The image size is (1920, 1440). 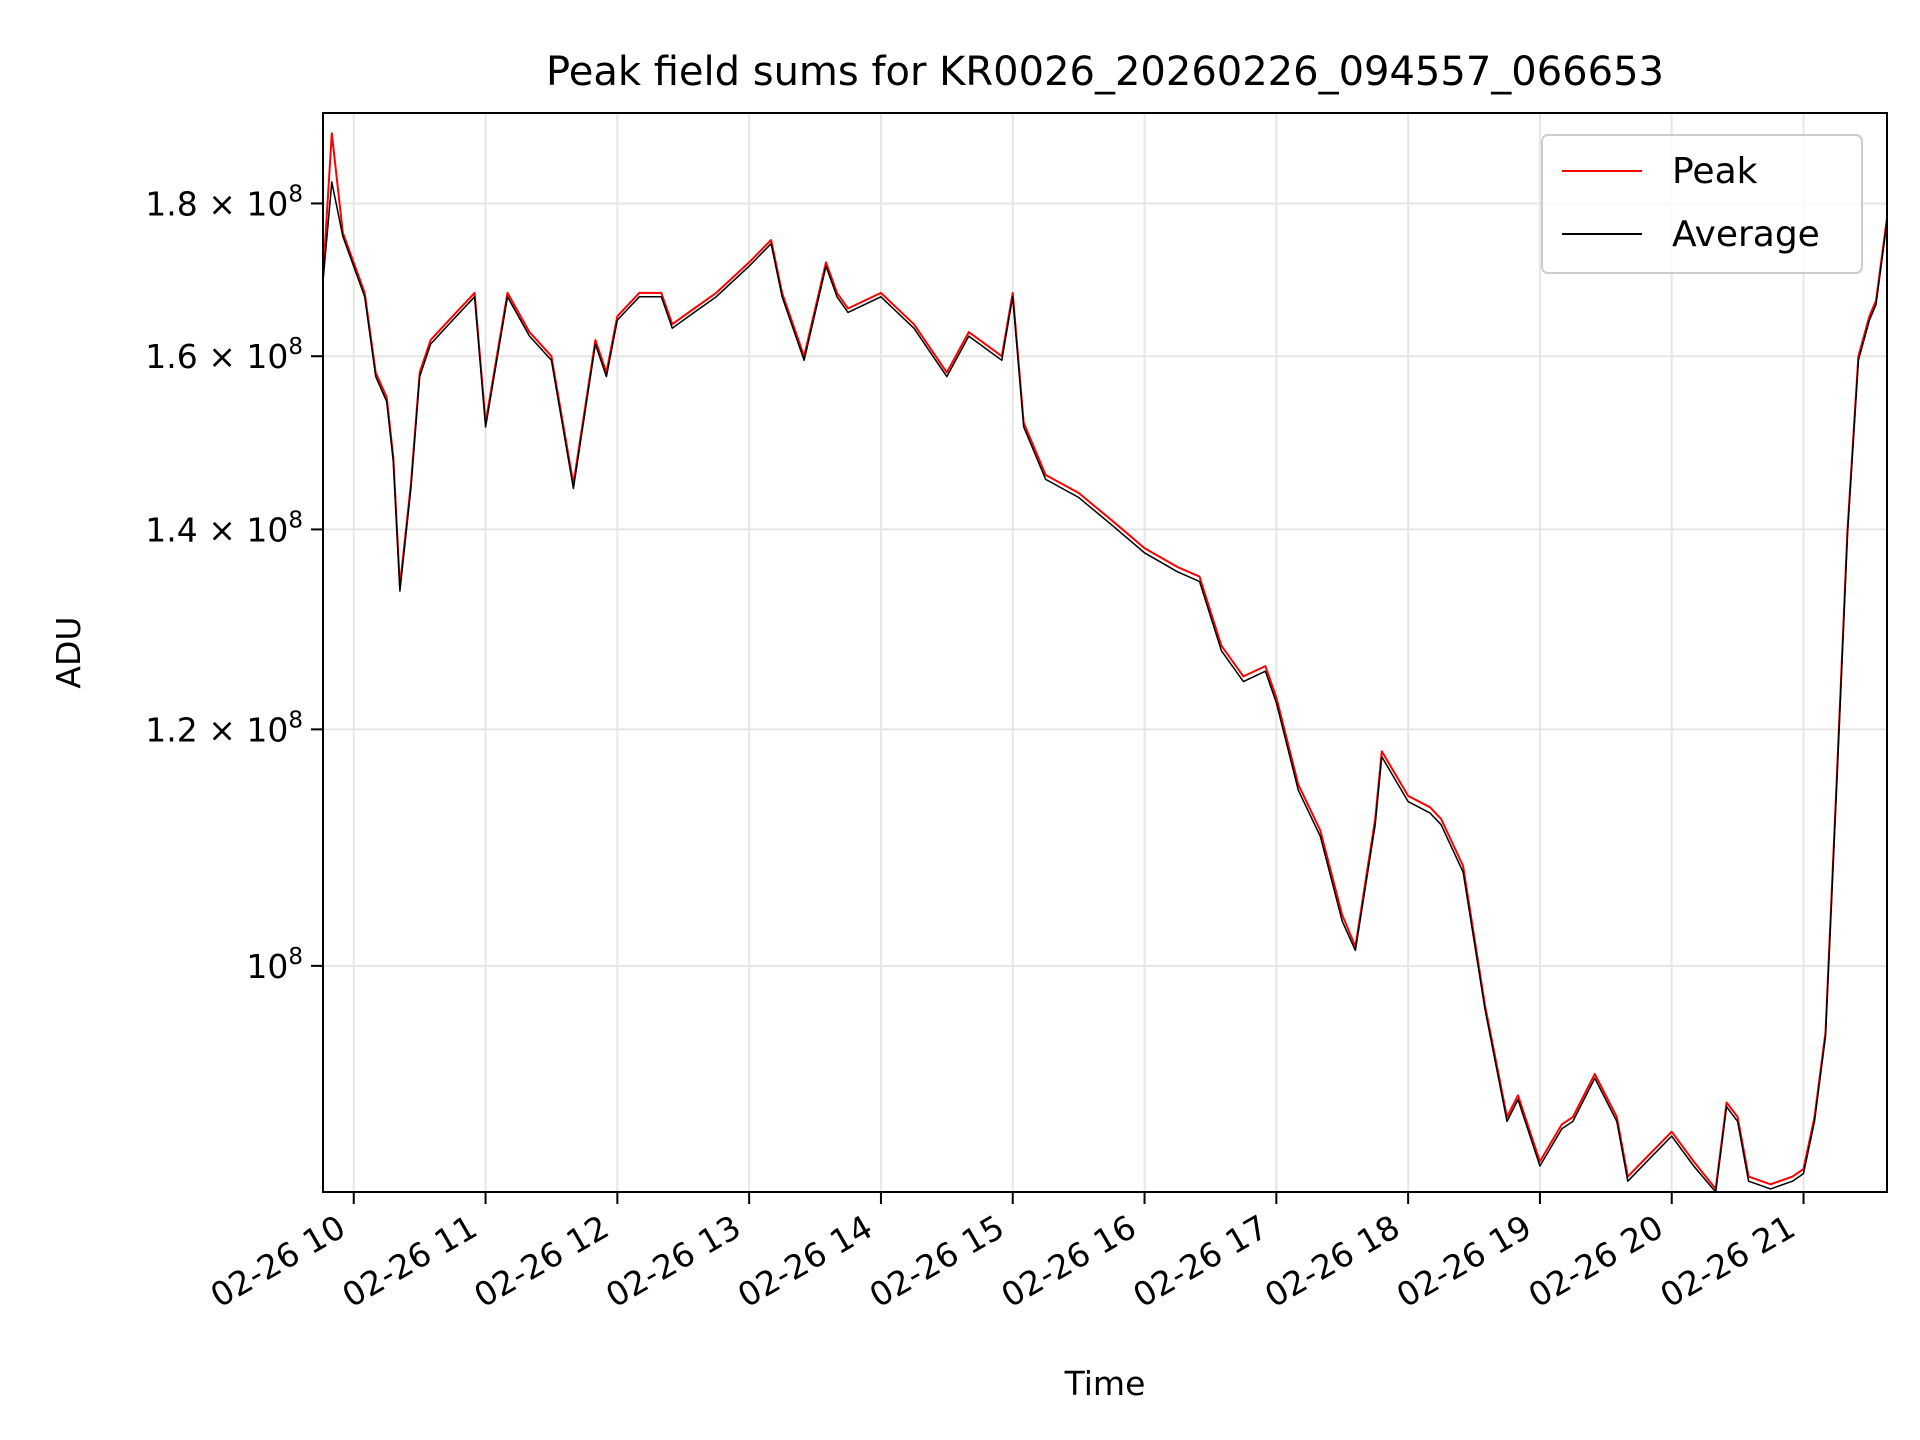 I want to click on legend-box, so click(x=1702, y=204).